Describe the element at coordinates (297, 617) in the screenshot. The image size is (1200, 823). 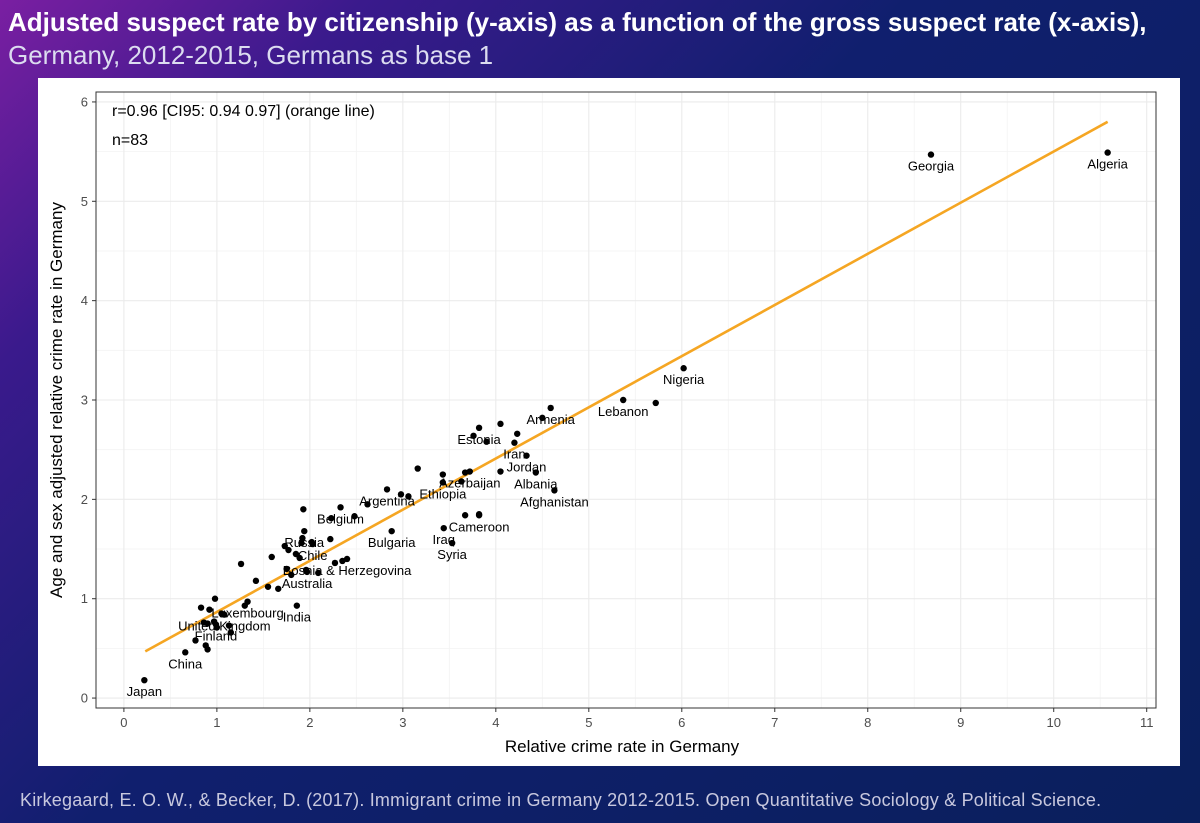
I see `point-label: India` at that location.